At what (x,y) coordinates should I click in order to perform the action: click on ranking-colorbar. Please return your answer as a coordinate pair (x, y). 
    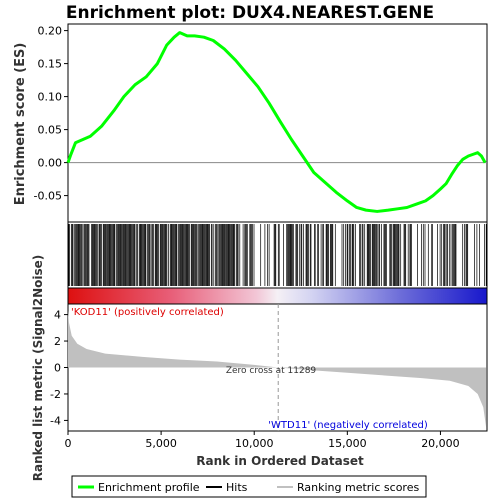
    Looking at the image, I should click on (277, 296).